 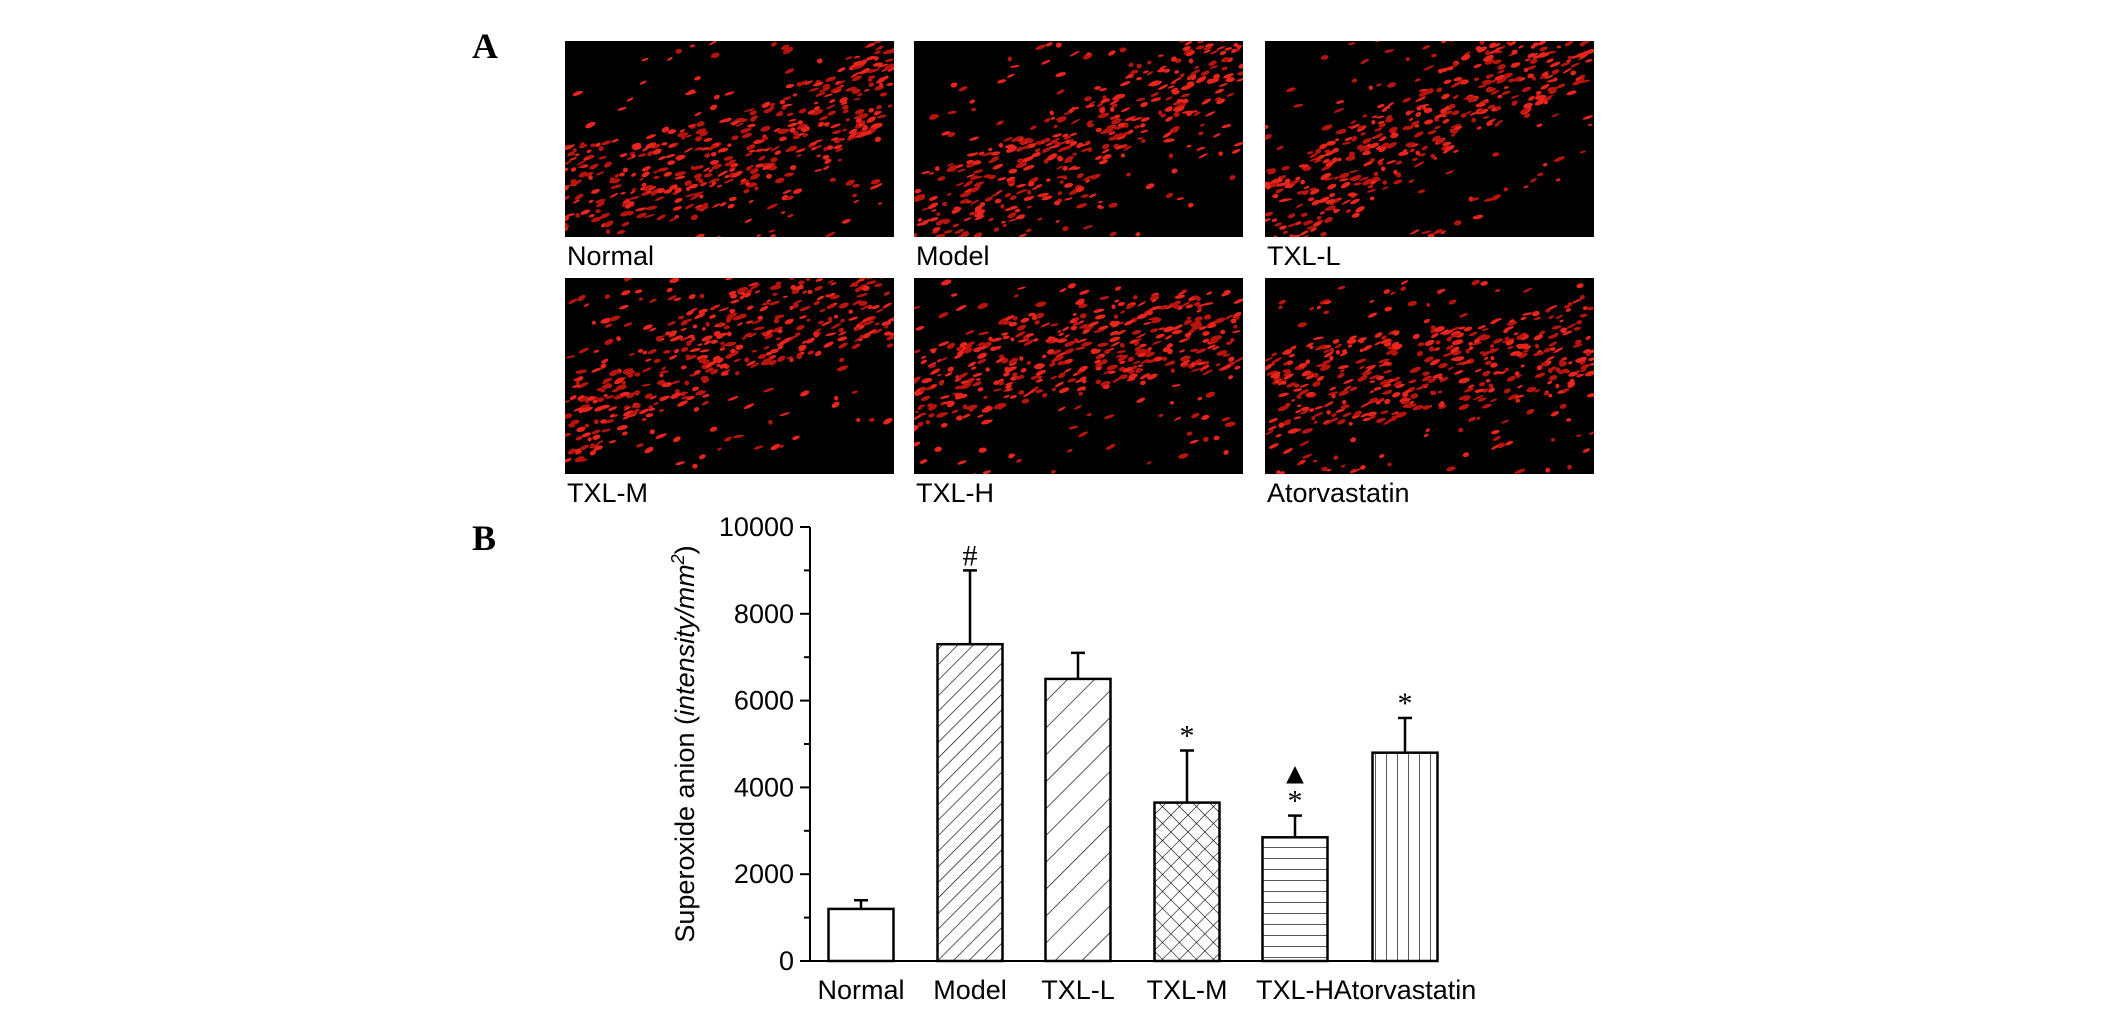 I want to click on bar, so click(x=1295, y=899).